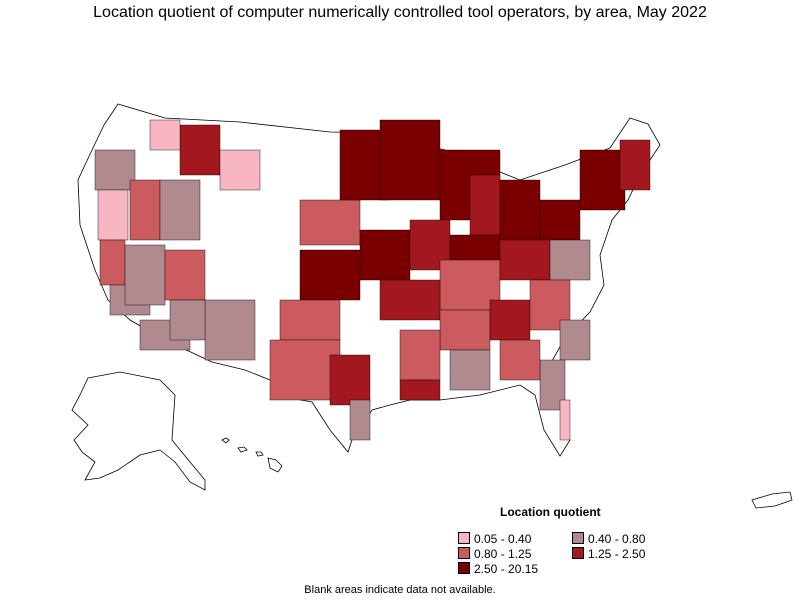 Image resolution: width=800 pixels, height=600 pixels. I want to click on legend-item: 0.80 - 1.25, so click(494, 554).